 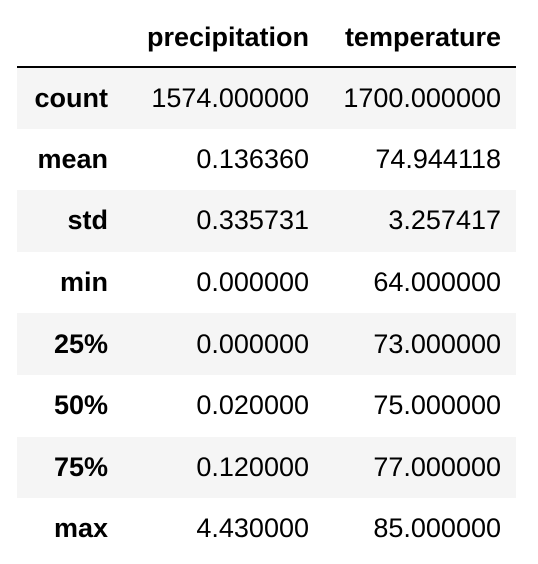 I want to click on cell-temperature: 74.944118, so click(x=438, y=158).